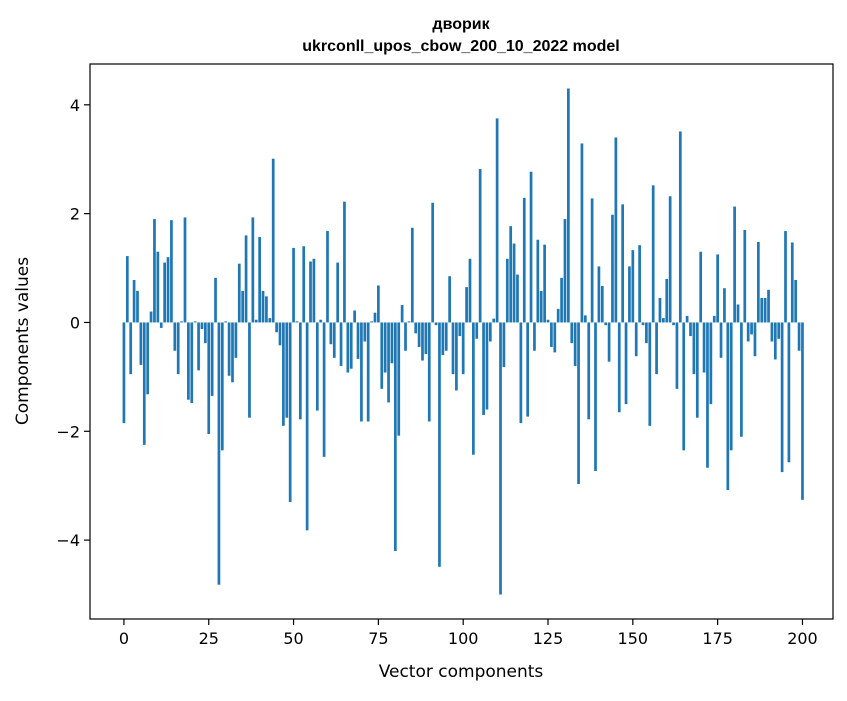 The image size is (847, 701). I want to click on y-axis: −4 −2 0 2 4, so click(73, 323).